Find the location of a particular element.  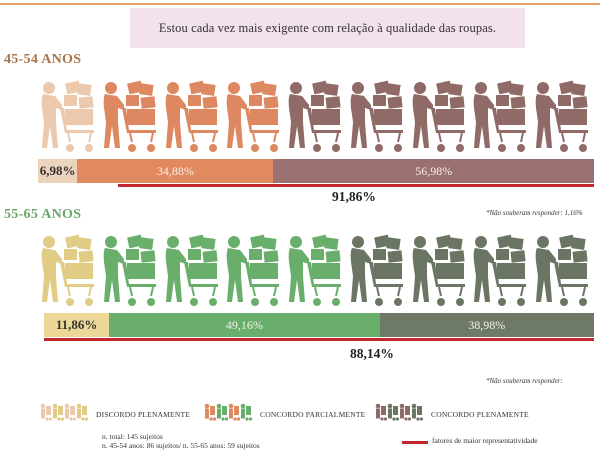

legend-item-discordo: DISCORDO PLENAMENTE is located at coordinates (115, 414).